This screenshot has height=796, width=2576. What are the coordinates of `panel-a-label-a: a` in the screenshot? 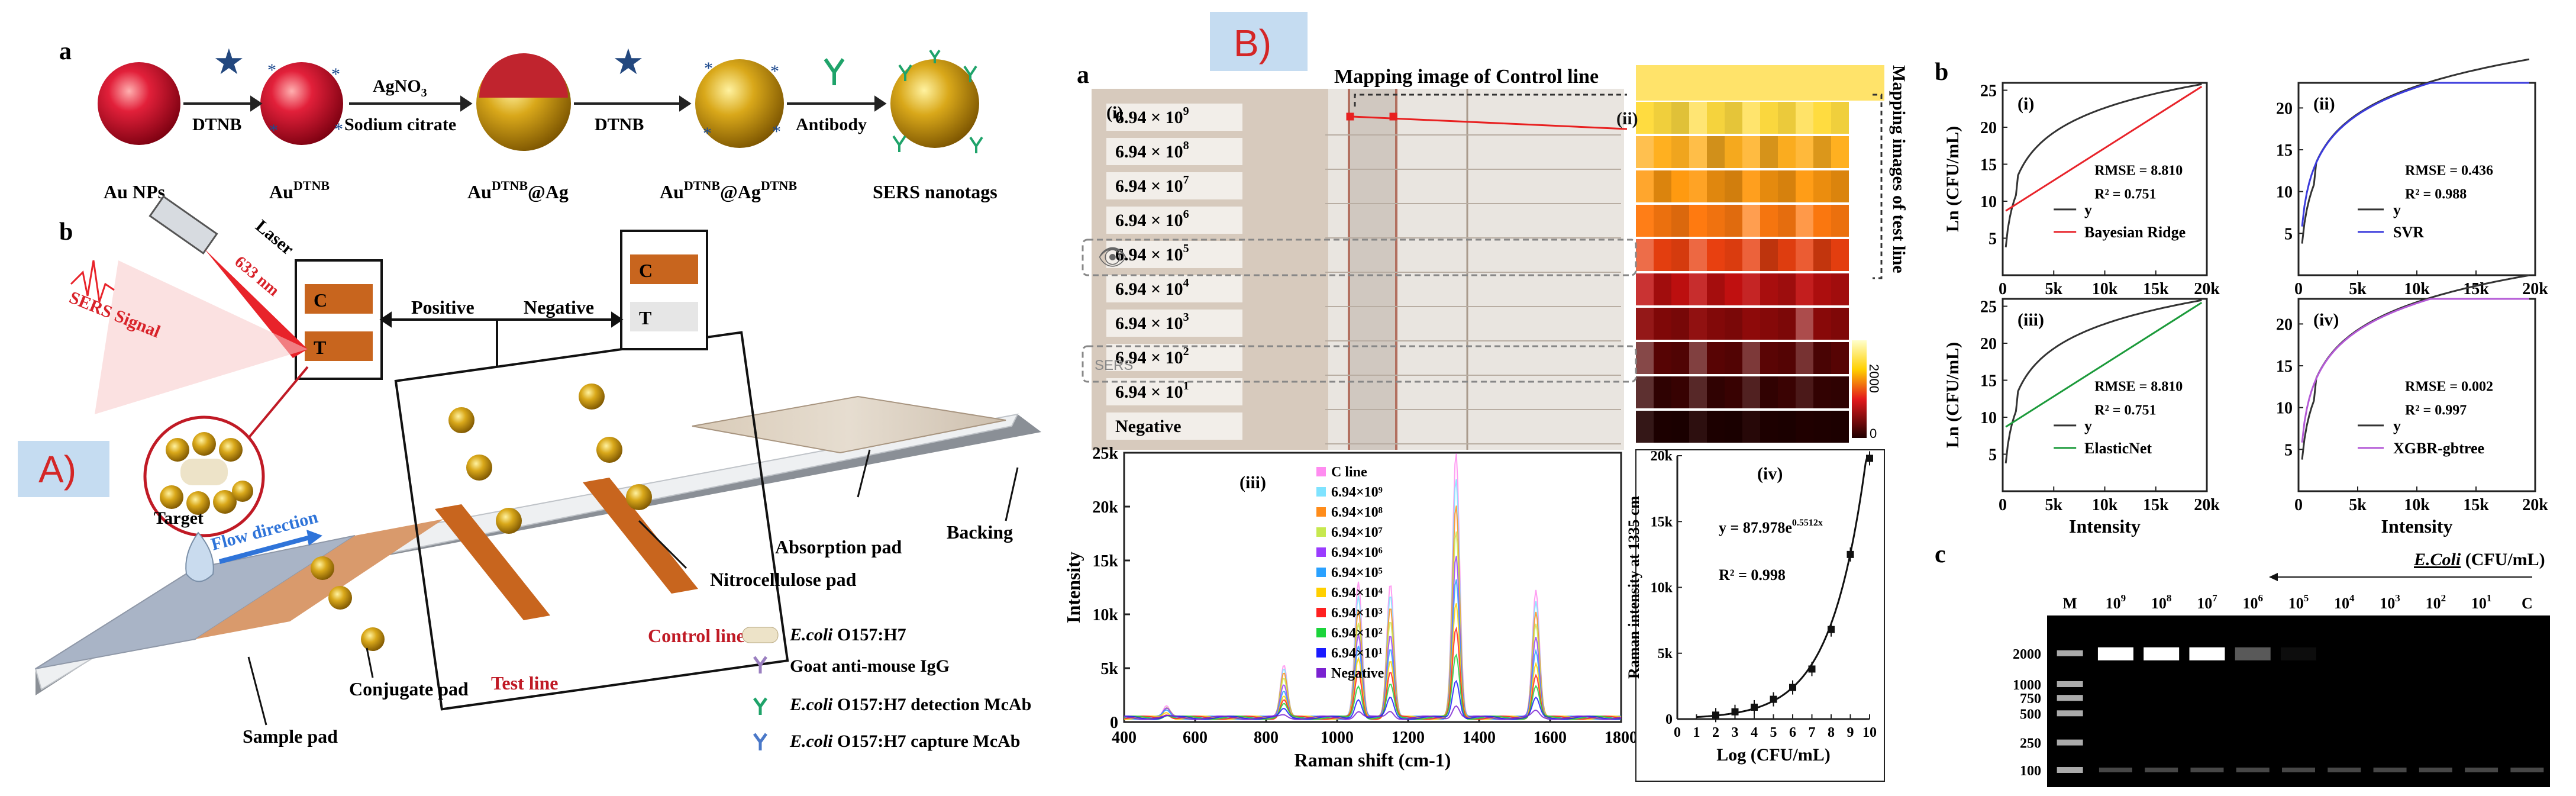 It's located at (65, 51).